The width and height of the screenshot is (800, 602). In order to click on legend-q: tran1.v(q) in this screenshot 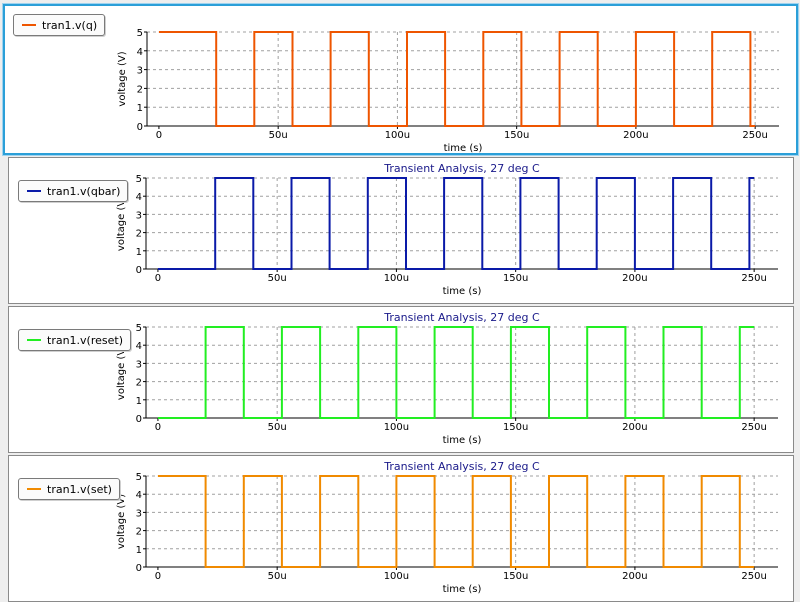, I will do `click(59, 25)`.